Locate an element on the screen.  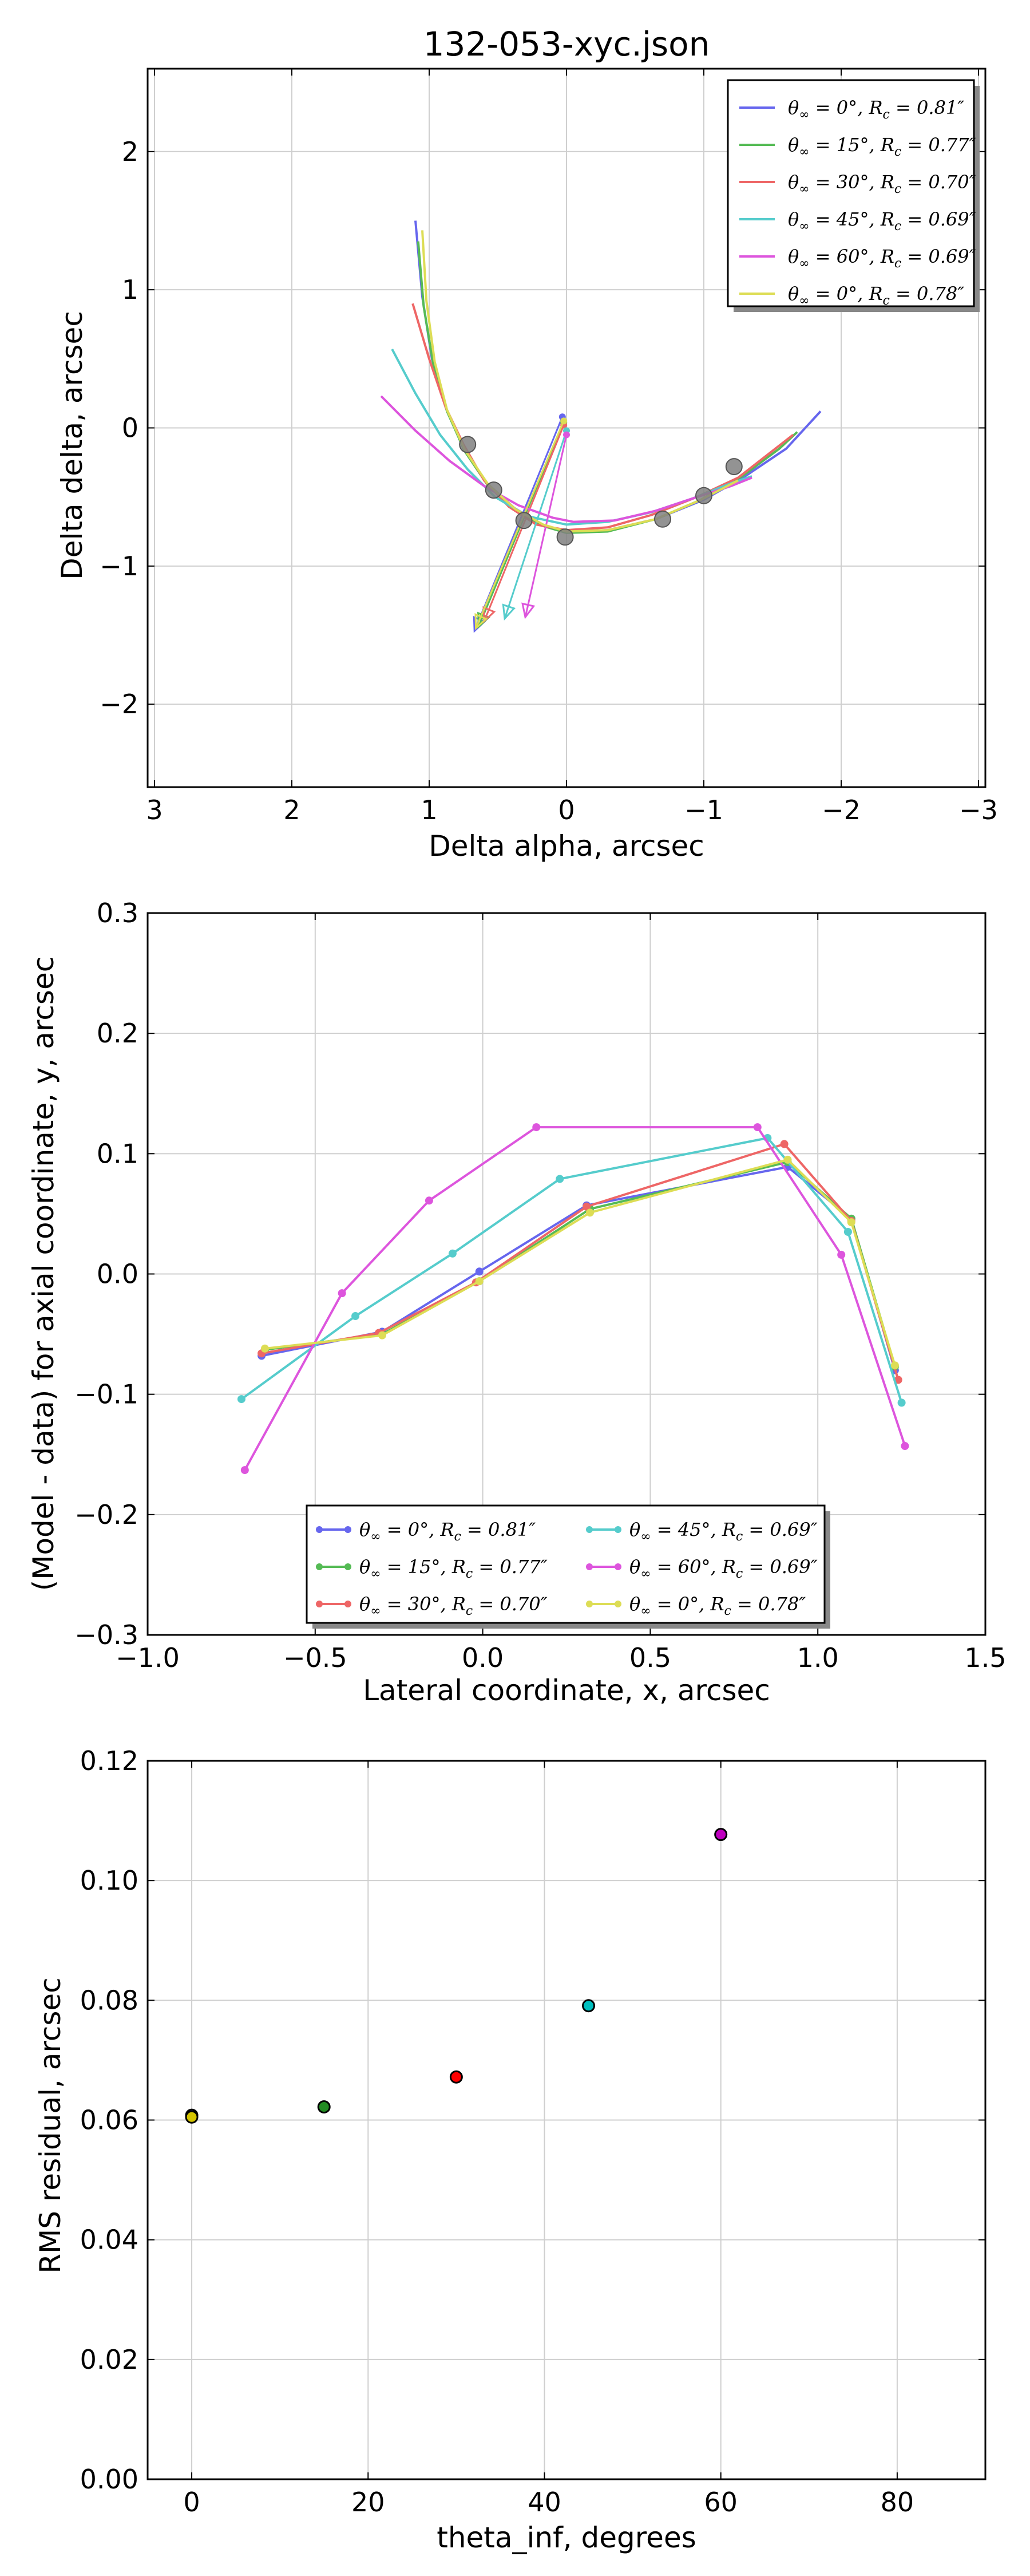
chart1-xtick-label: −2 is located at coordinates (841, 810).